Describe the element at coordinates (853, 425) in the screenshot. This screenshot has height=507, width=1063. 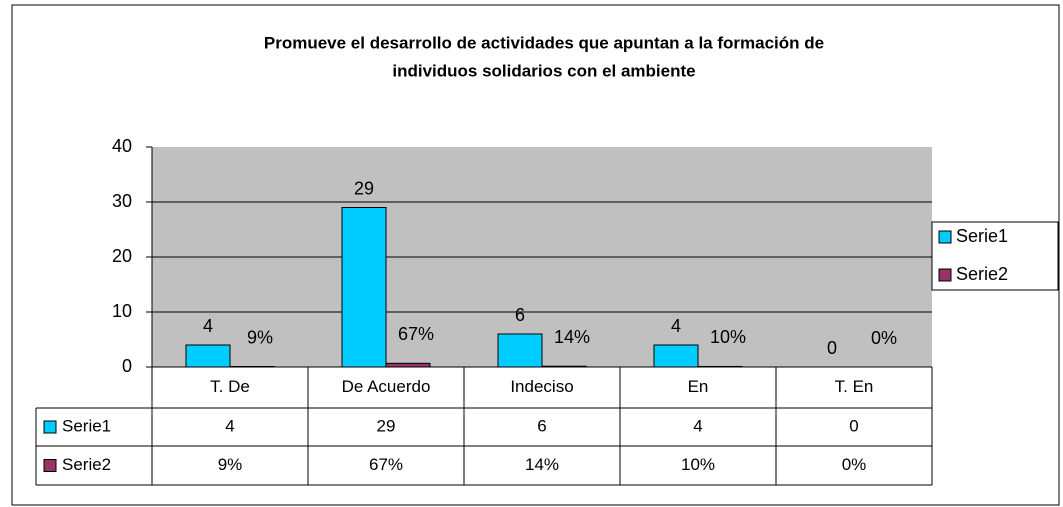
I see `table-cell: 0` at that location.